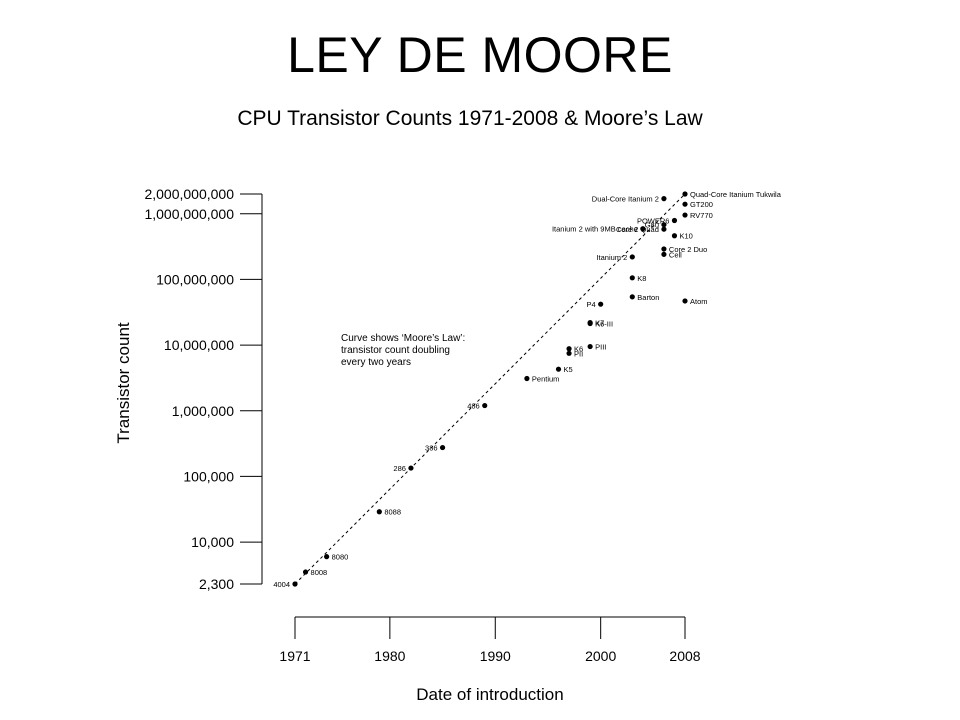 The image size is (960, 720). I want to click on annotation-line: Curve shows ‘Moore’s Law’:, so click(403, 338).